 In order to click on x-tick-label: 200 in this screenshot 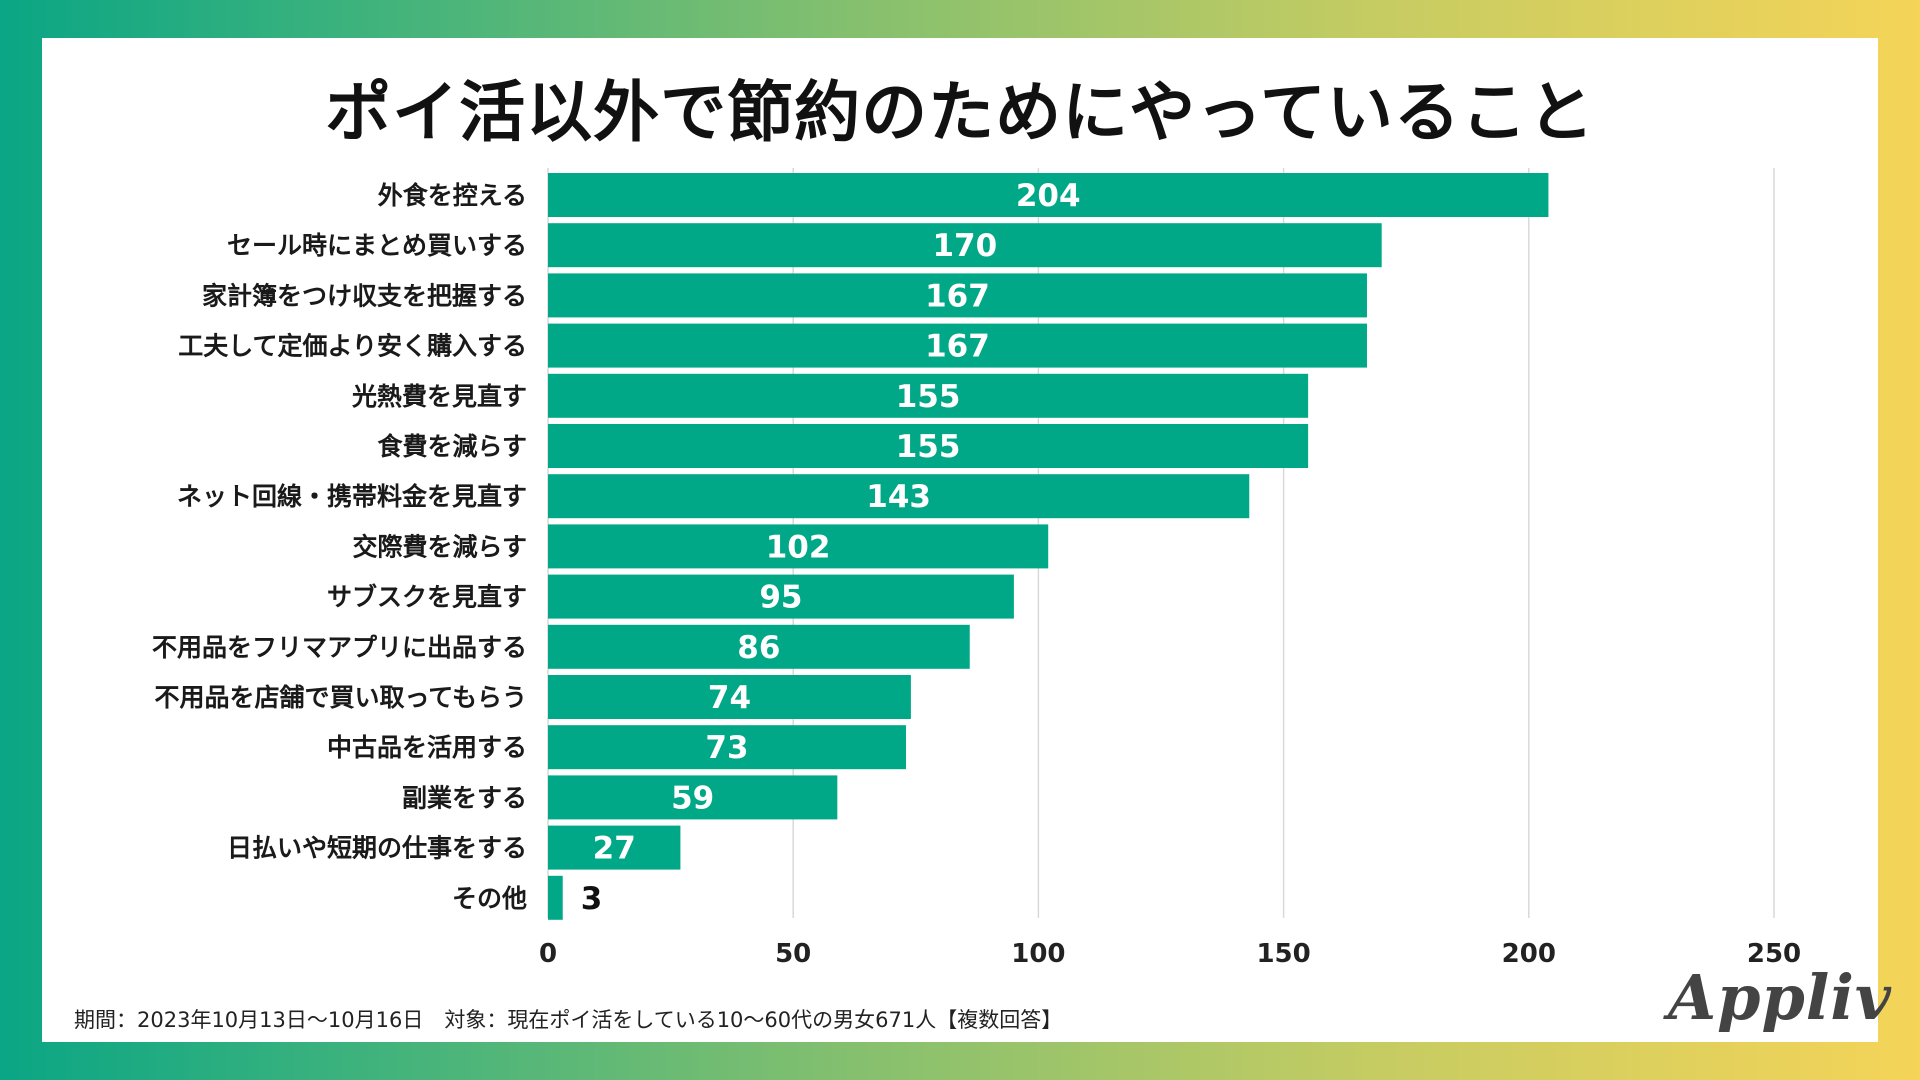, I will do `click(1529, 954)`.